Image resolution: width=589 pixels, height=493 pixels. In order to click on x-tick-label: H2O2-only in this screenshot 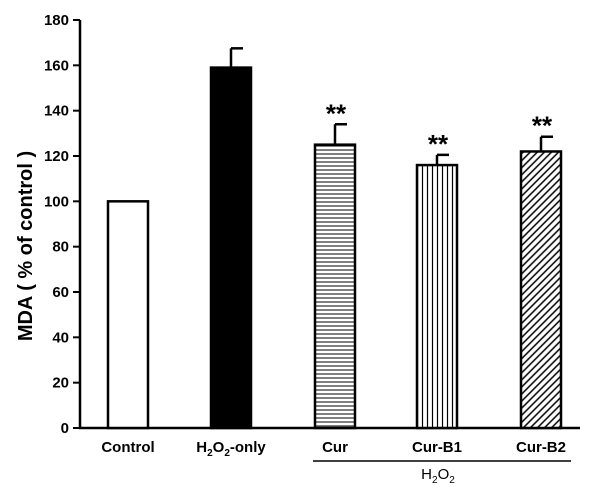, I will do `click(231, 449)`.